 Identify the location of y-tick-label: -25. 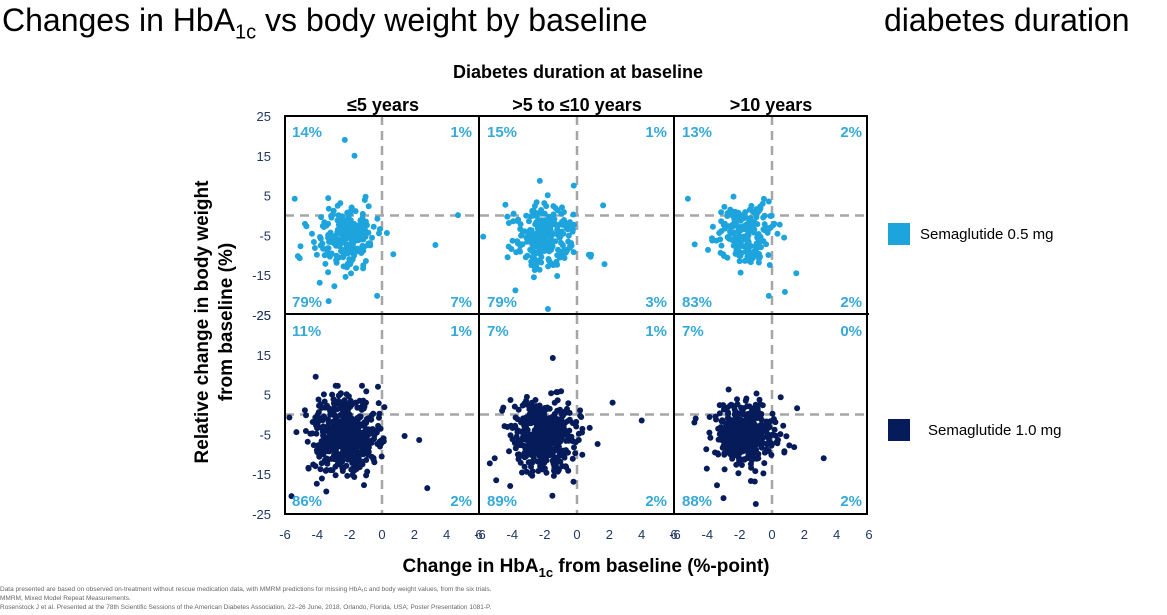
(261, 514).